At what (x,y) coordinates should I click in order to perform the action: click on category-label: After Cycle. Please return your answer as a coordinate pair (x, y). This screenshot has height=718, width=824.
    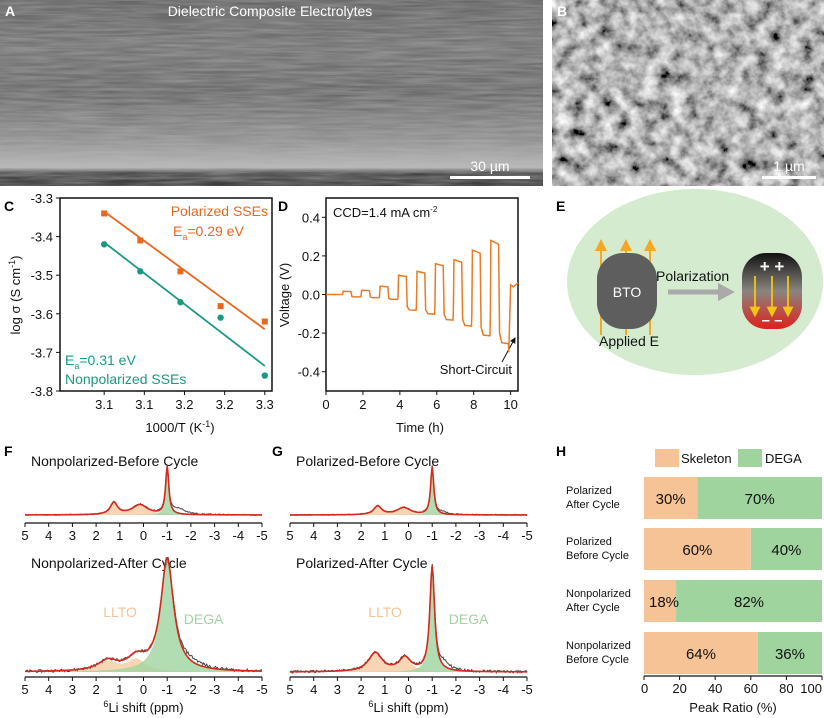
    Looking at the image, I should click on (593, 608).